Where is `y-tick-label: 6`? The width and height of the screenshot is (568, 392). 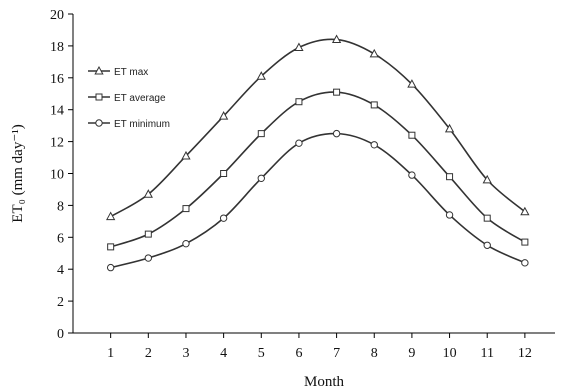
y-tick-label: 6 is located at coordinates (60, 238).